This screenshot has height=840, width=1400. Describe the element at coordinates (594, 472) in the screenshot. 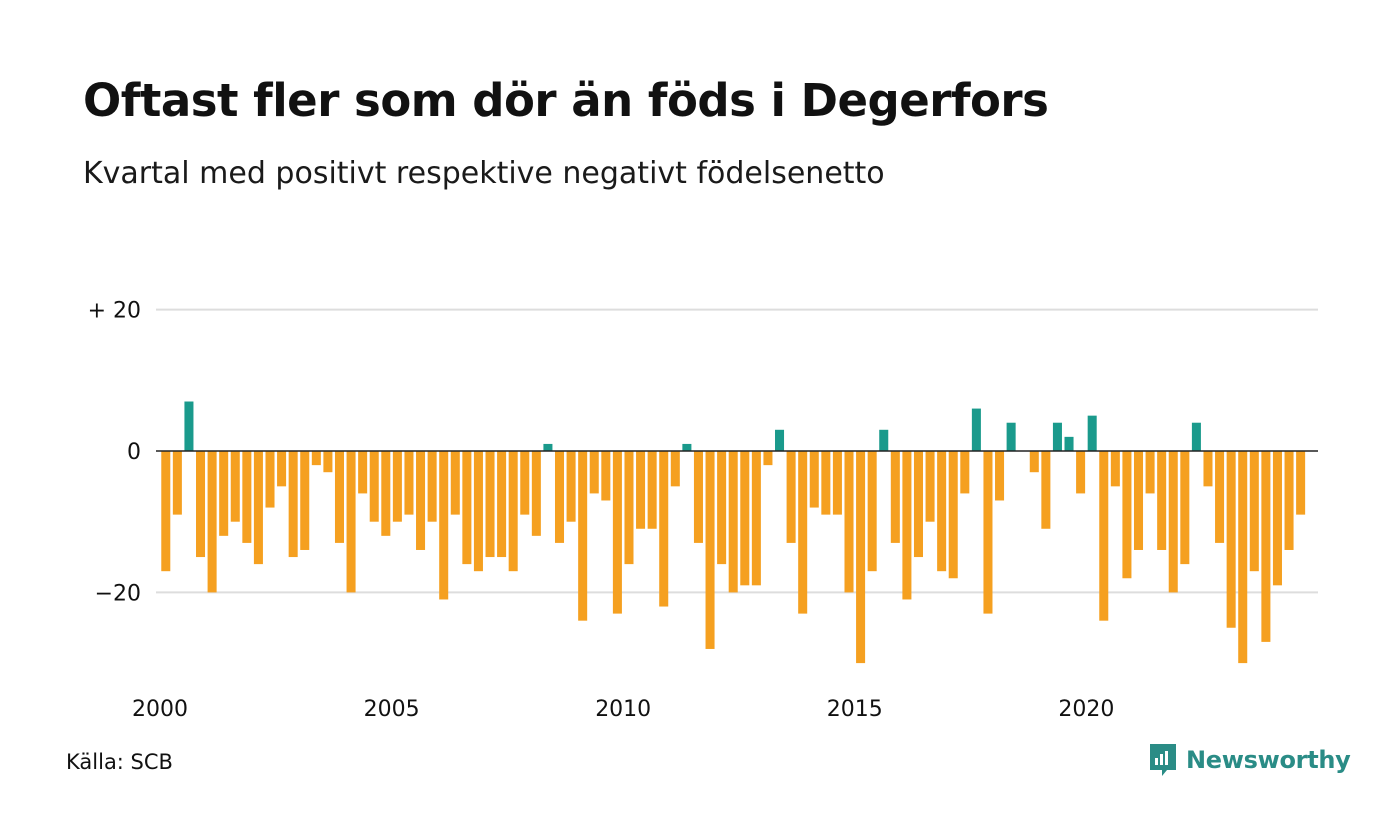

I see `bar: 2009 K2: -6` at that location.